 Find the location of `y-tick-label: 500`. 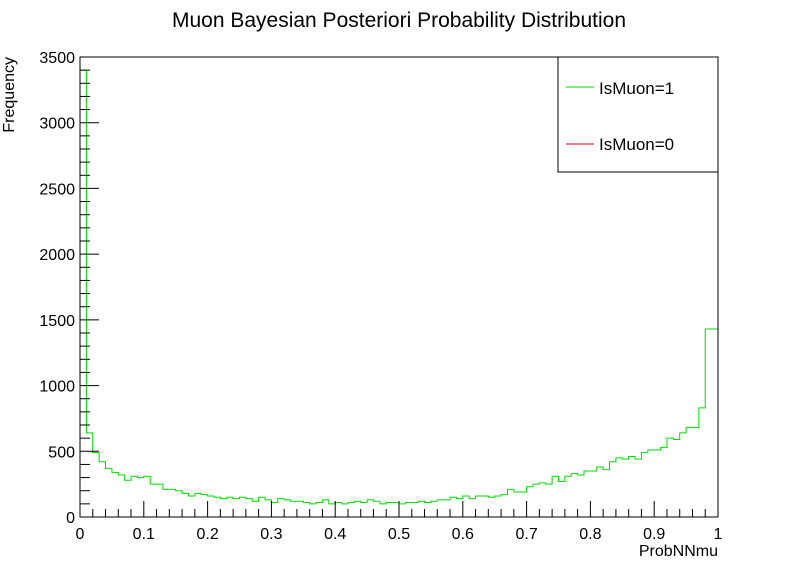

y-tick-label: 500 is located at coordinates (61, 452).